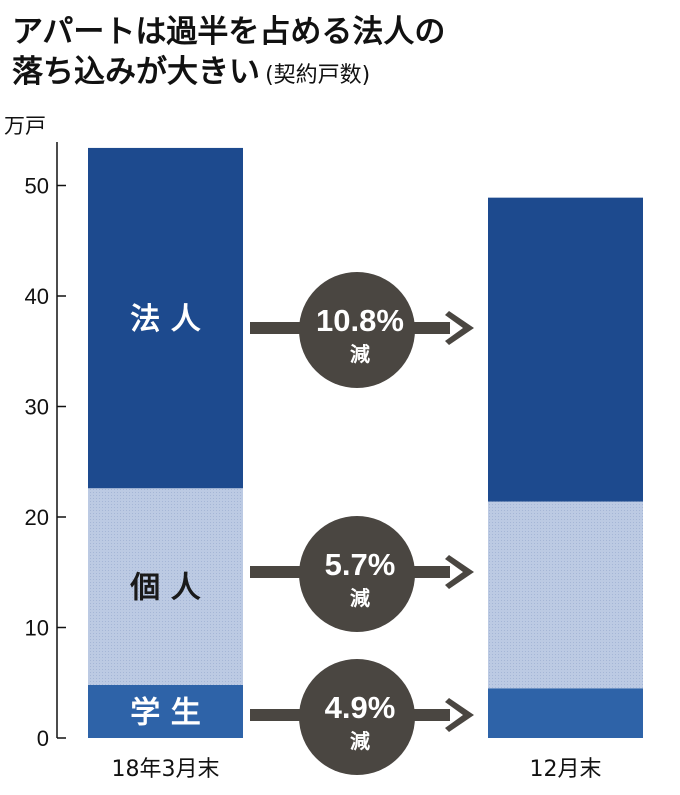 Image resolution: width=680 pixels, height=795 pixels. What do you see at coordinates (25, 126) in the screenshot?
I see `y-axis-unit: 万戸` at bounding box center [25, 126].